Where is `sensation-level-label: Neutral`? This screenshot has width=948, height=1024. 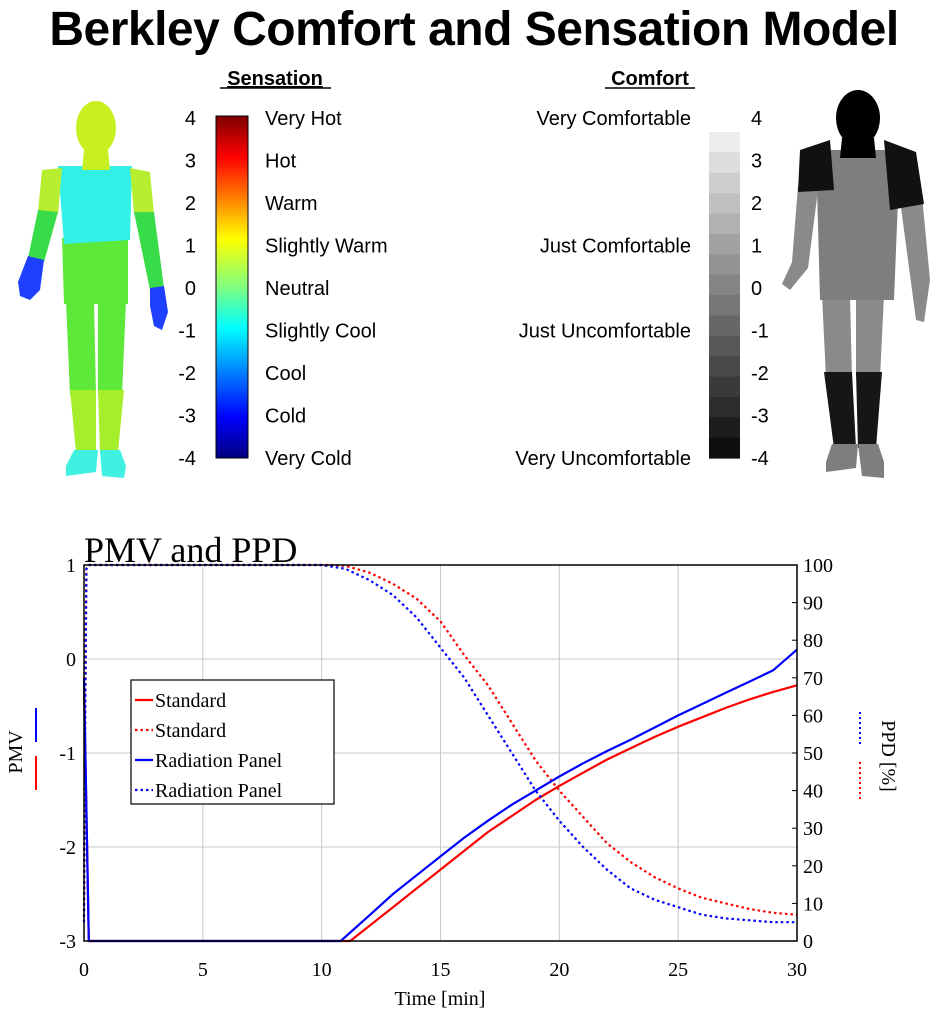 sensation-level-label: Neutral is located at coordinates (297, 289).